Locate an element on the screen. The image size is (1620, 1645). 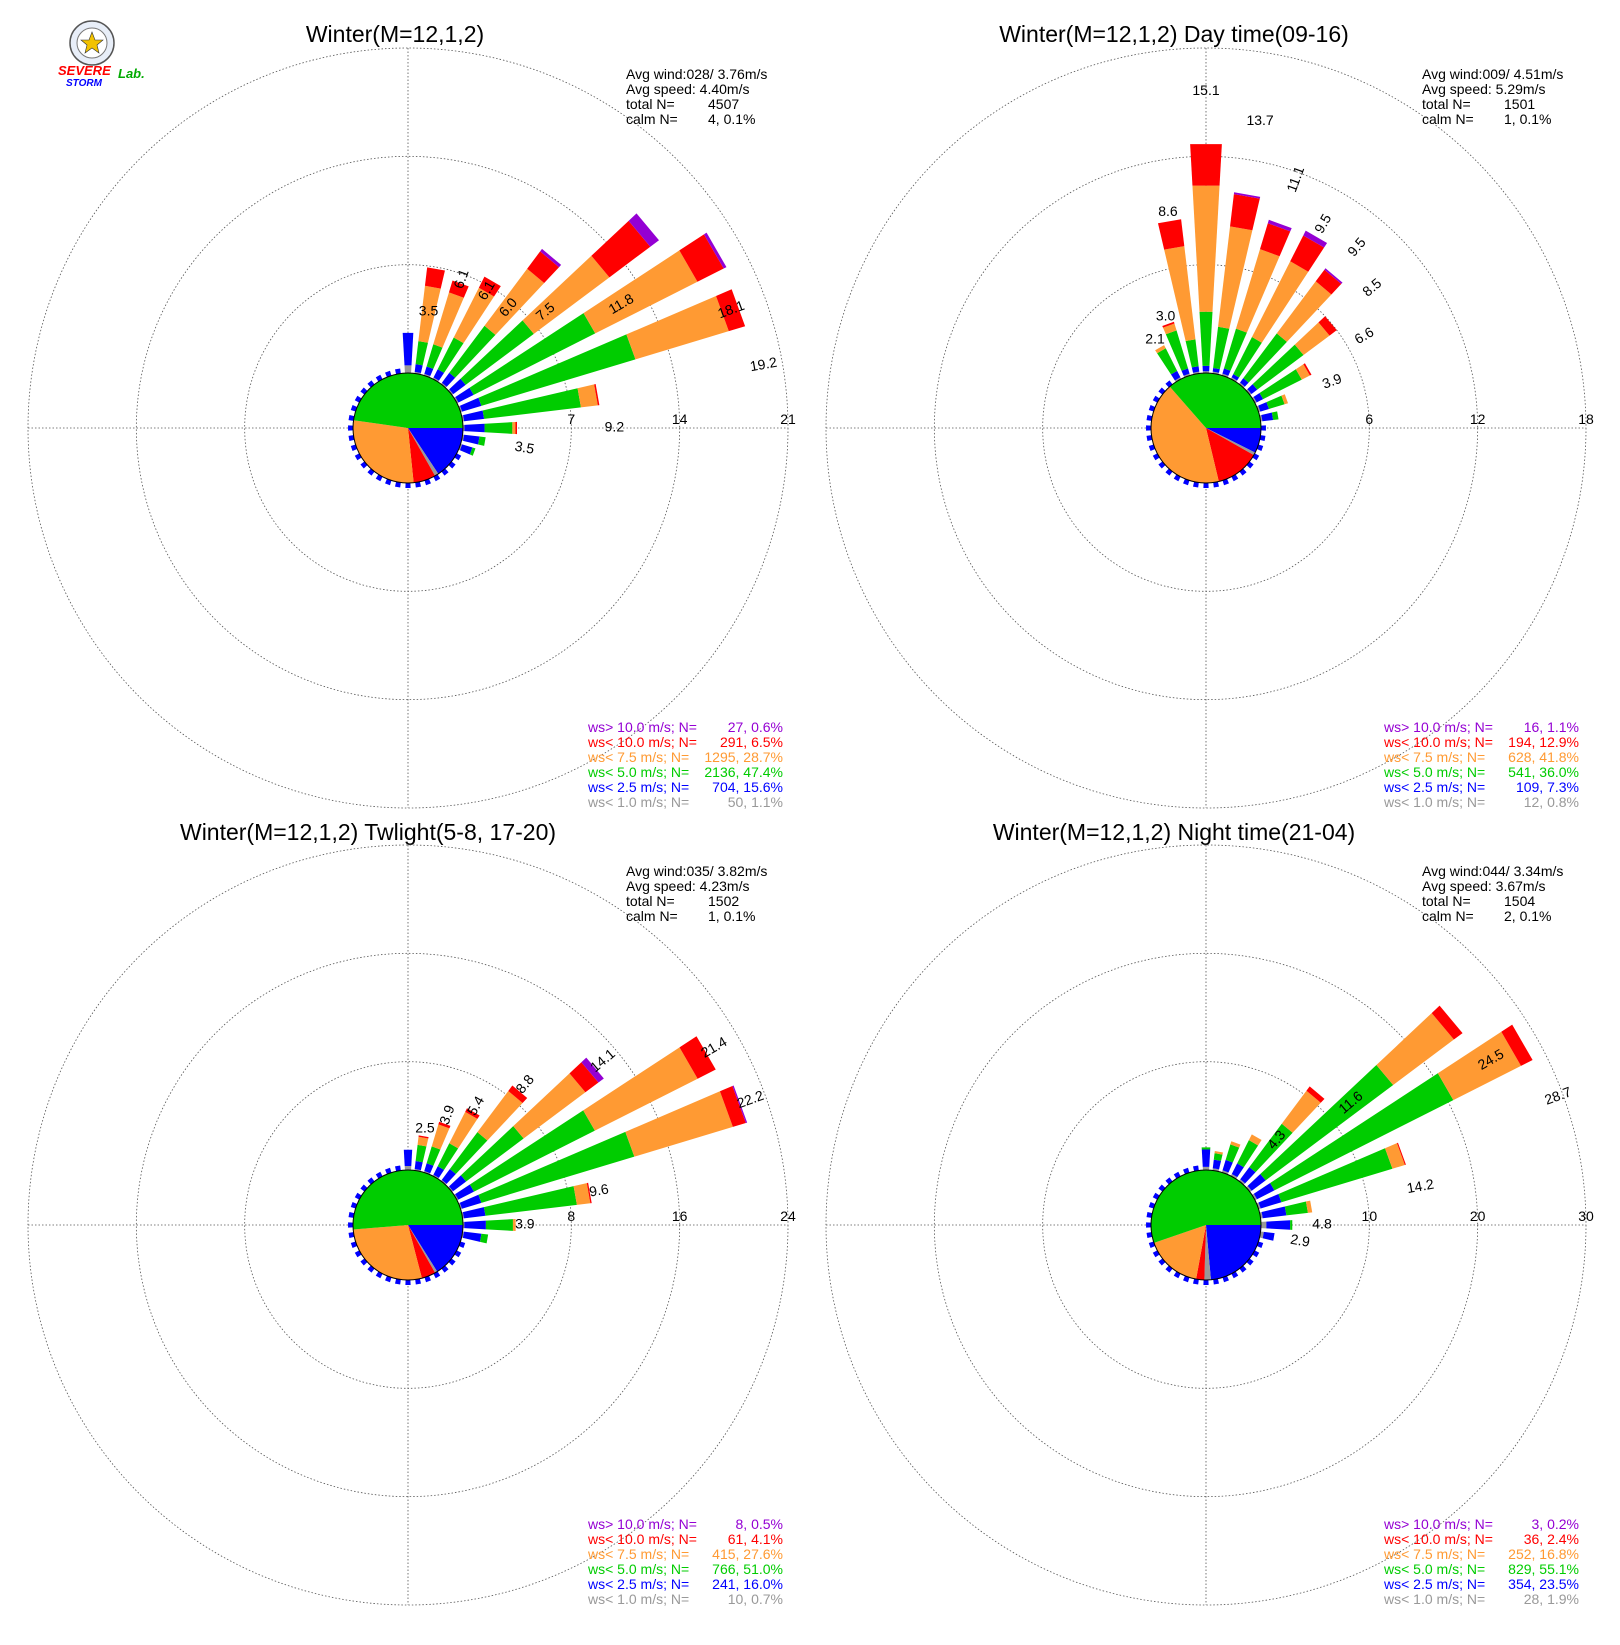
legend-value: 1295, 28.7% is located at coordinates (743, 757).